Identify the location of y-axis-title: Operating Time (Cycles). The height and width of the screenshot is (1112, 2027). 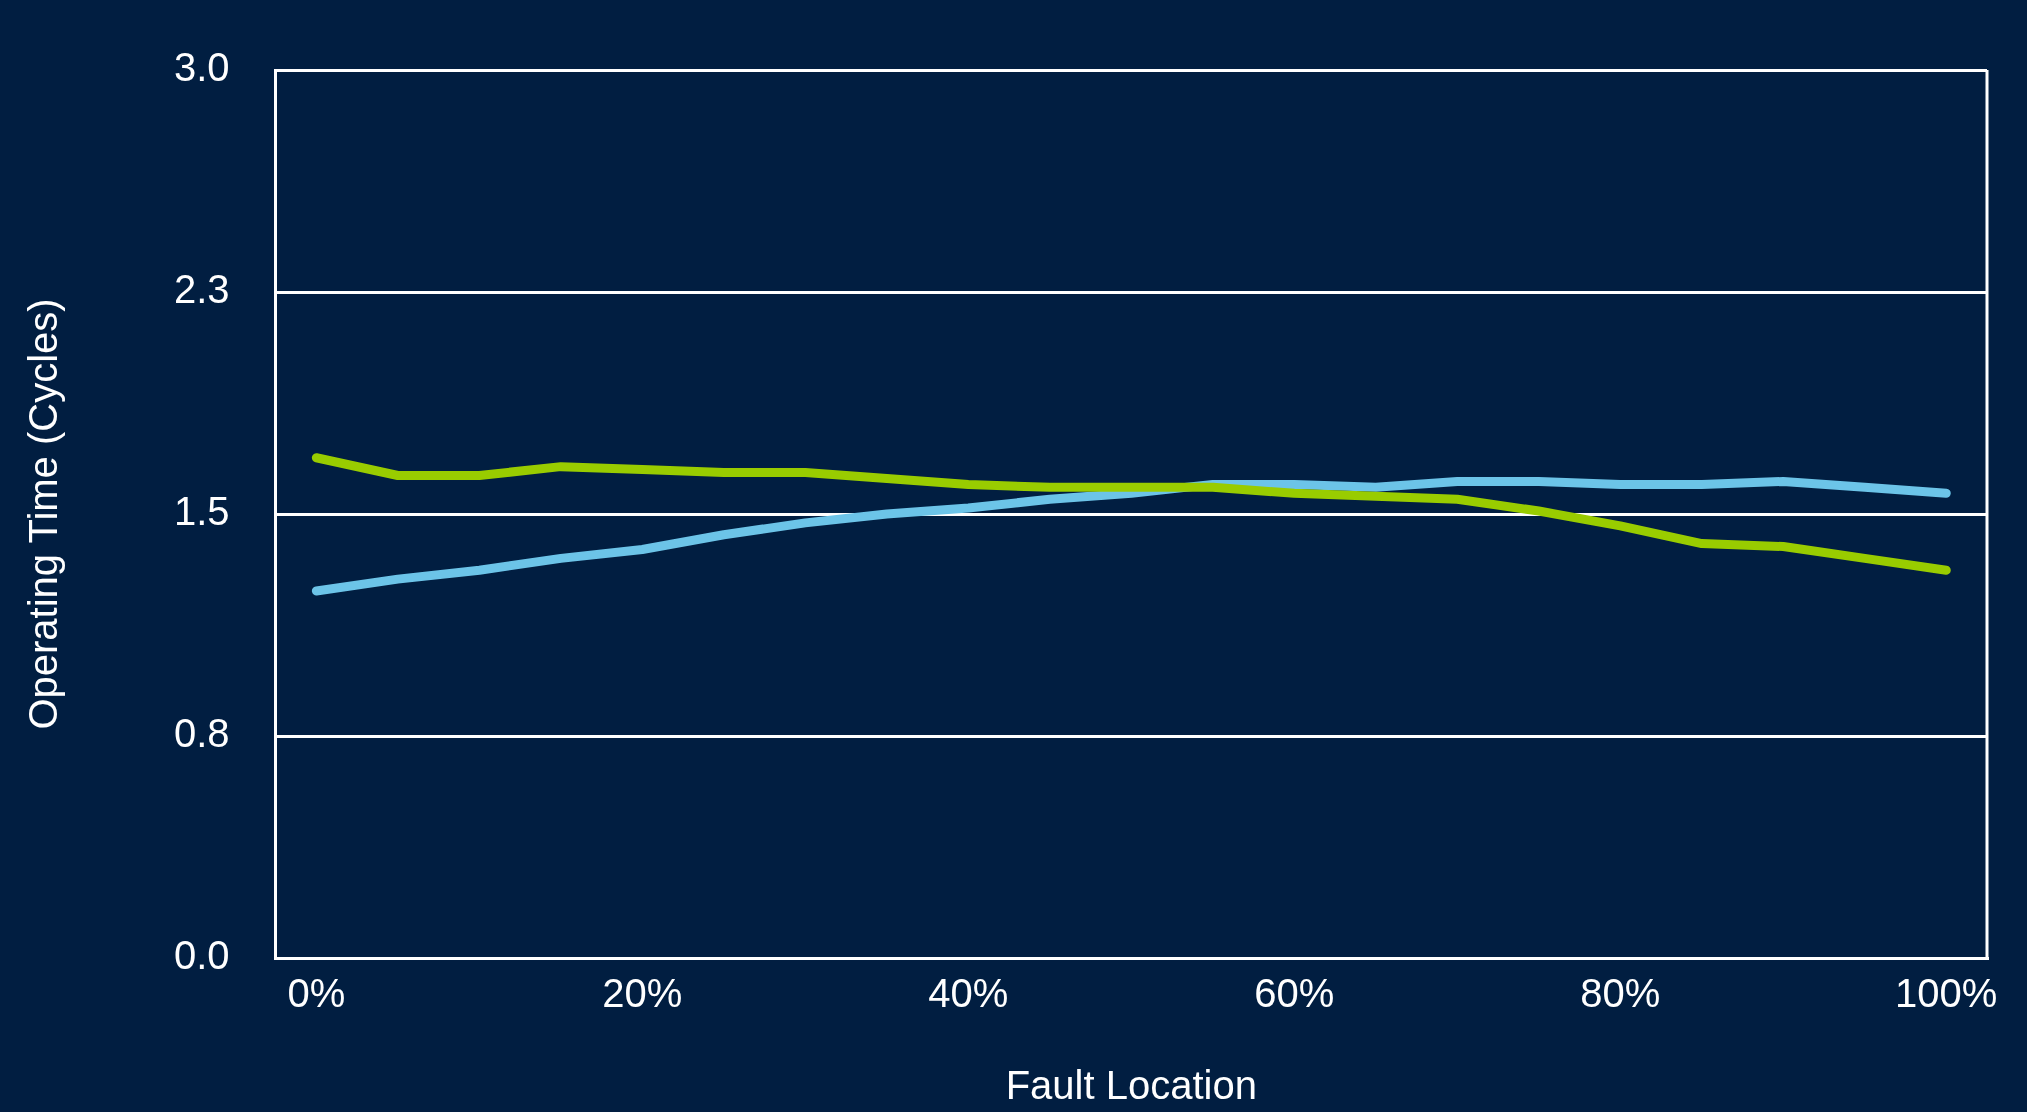
(43, 514).